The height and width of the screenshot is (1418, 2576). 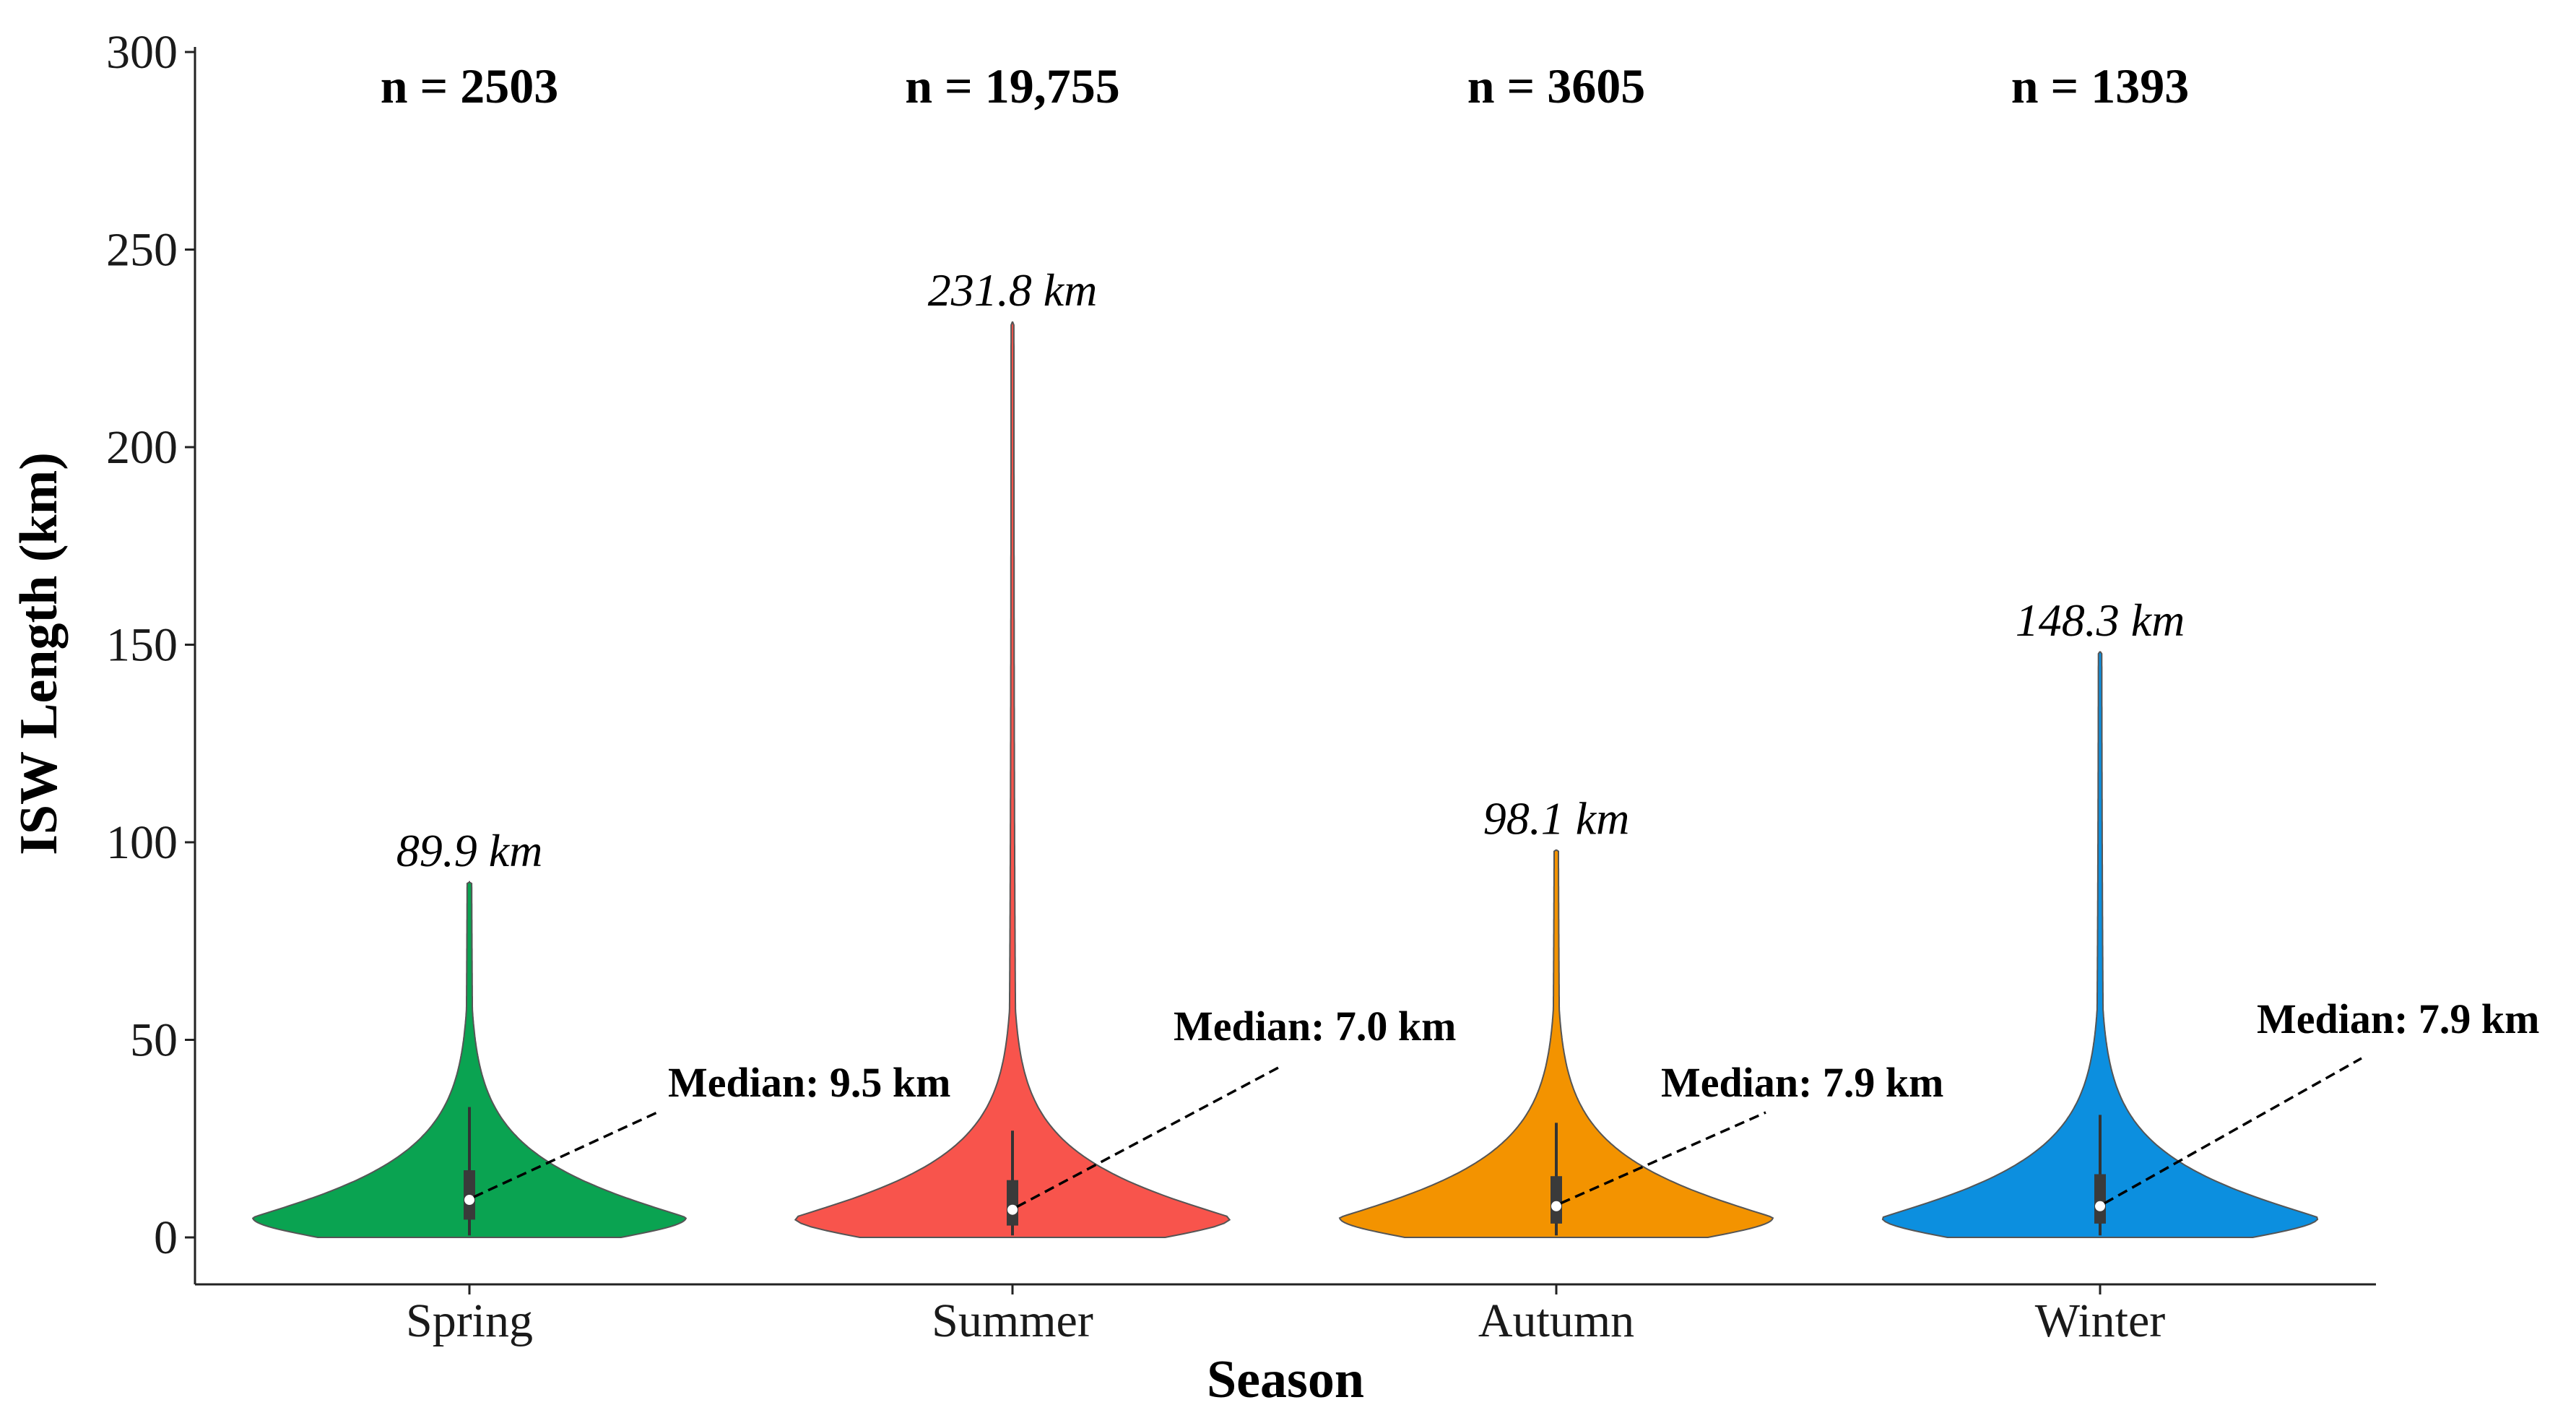 I want to click on y-tick-label: 250, so click(x=142, y=250).